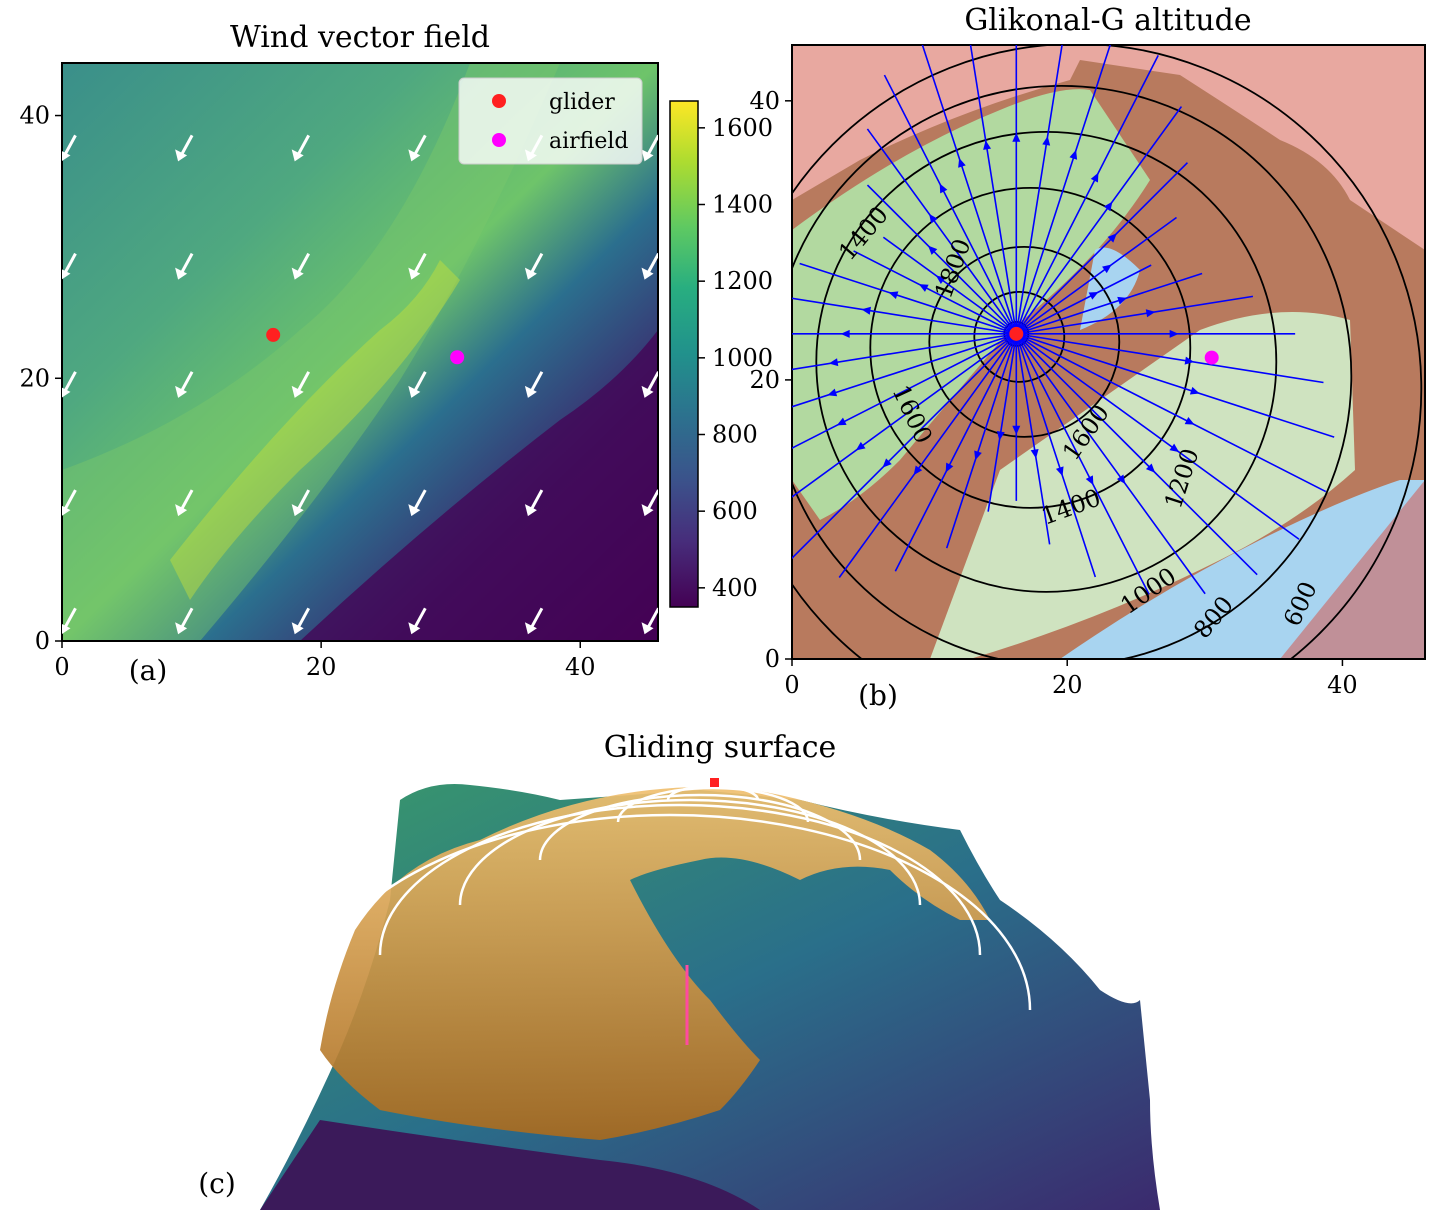 The height and width of the screenshot is (1229, 1442). Describe the element at coordinates (735, 588) in the screenshot. I see `colorbar-tick-label: 400` at that location.